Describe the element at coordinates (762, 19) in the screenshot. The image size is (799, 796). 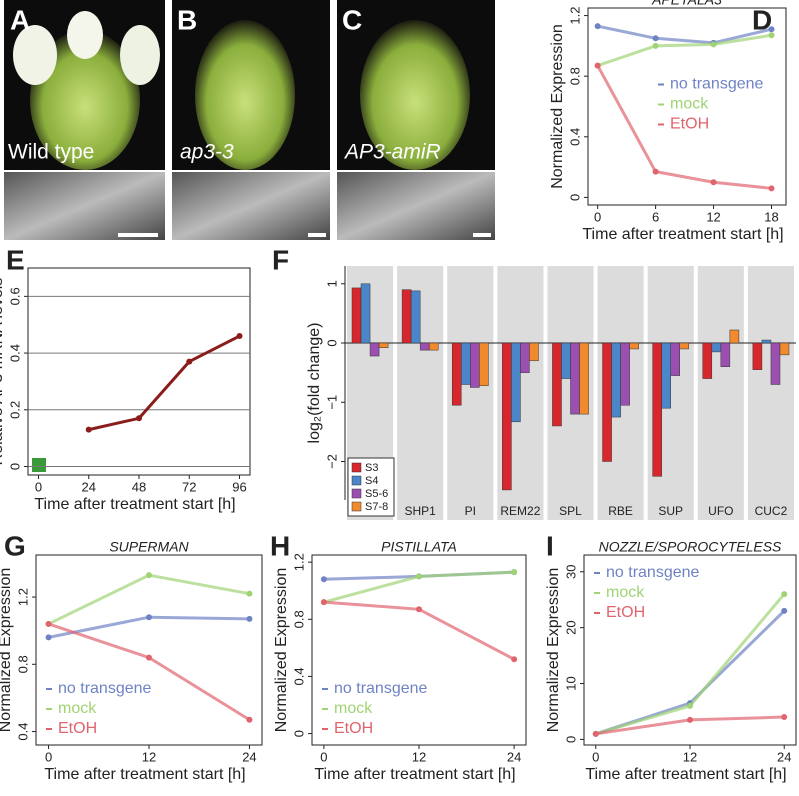
I see `panel-label: D` at that location.